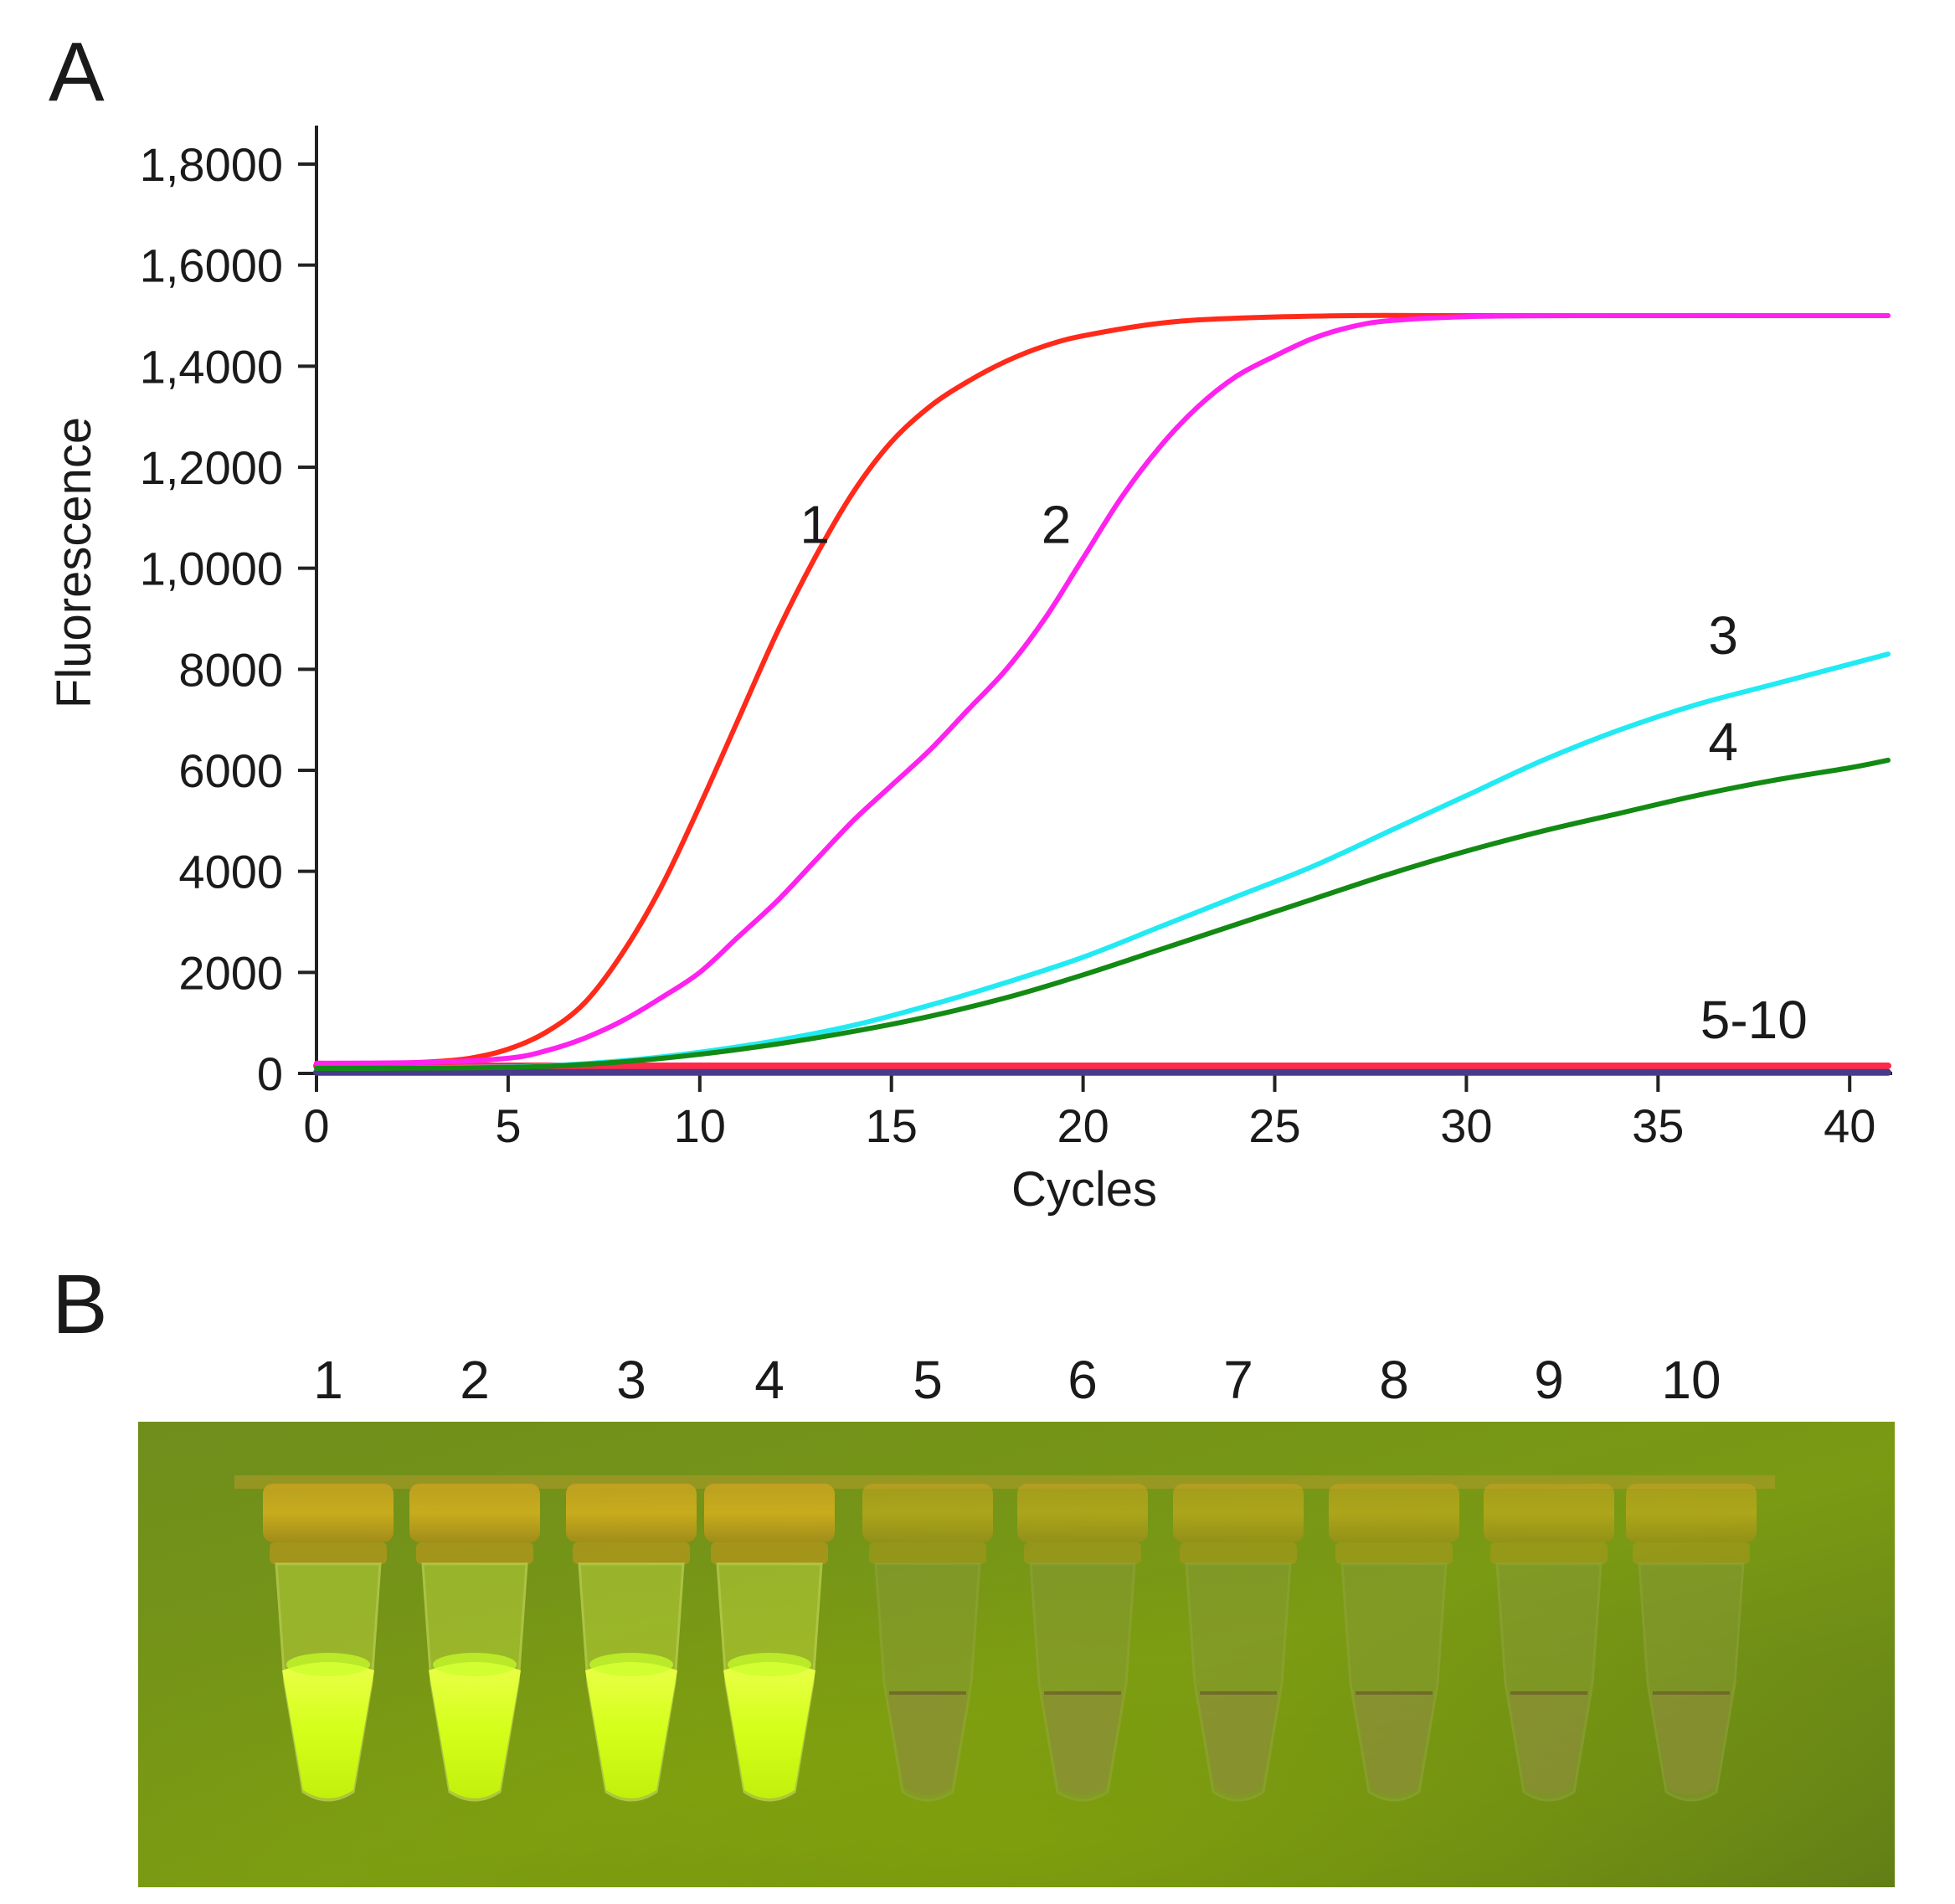  I want to click on y-tick-label: 4000, so click(230, 872).